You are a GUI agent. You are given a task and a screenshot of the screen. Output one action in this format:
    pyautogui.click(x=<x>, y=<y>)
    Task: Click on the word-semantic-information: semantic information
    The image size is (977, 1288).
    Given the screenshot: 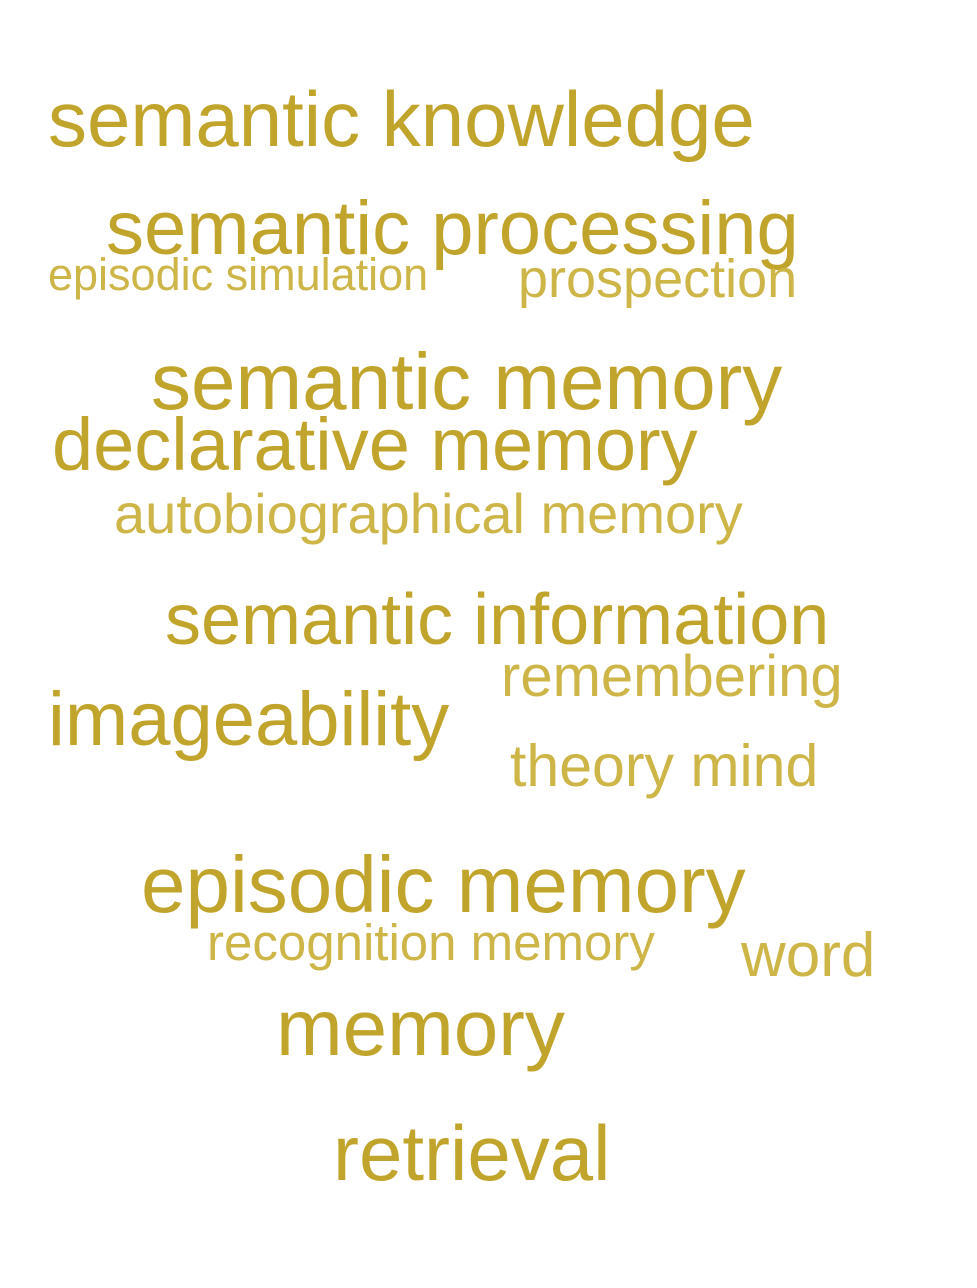 What is the action you would take?
    pyautogui.click(x=497, y=620)
    